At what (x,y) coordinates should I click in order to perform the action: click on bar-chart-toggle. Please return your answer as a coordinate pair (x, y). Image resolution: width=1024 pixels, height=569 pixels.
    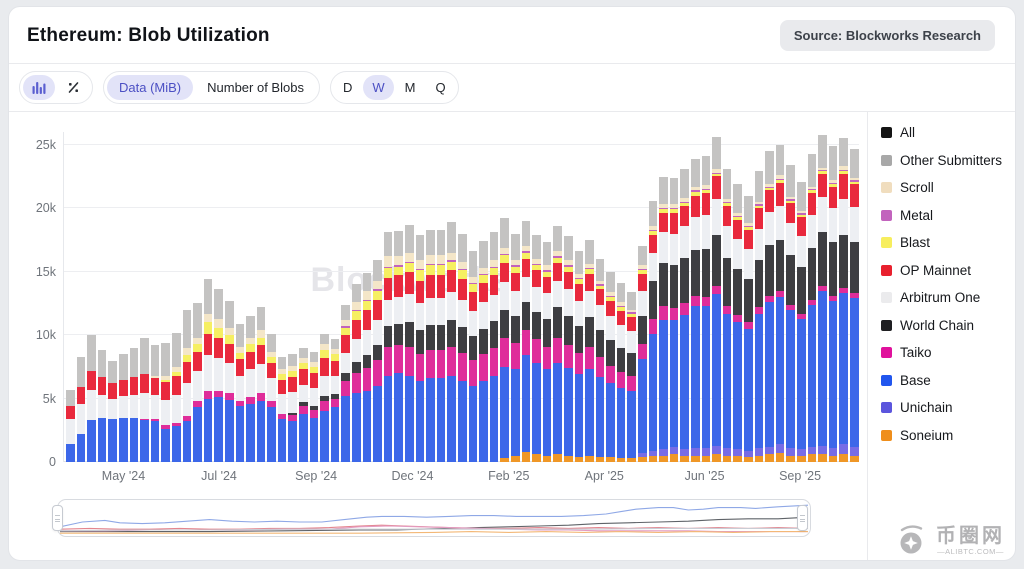
    Looking at the image, I should click on (39, 87).